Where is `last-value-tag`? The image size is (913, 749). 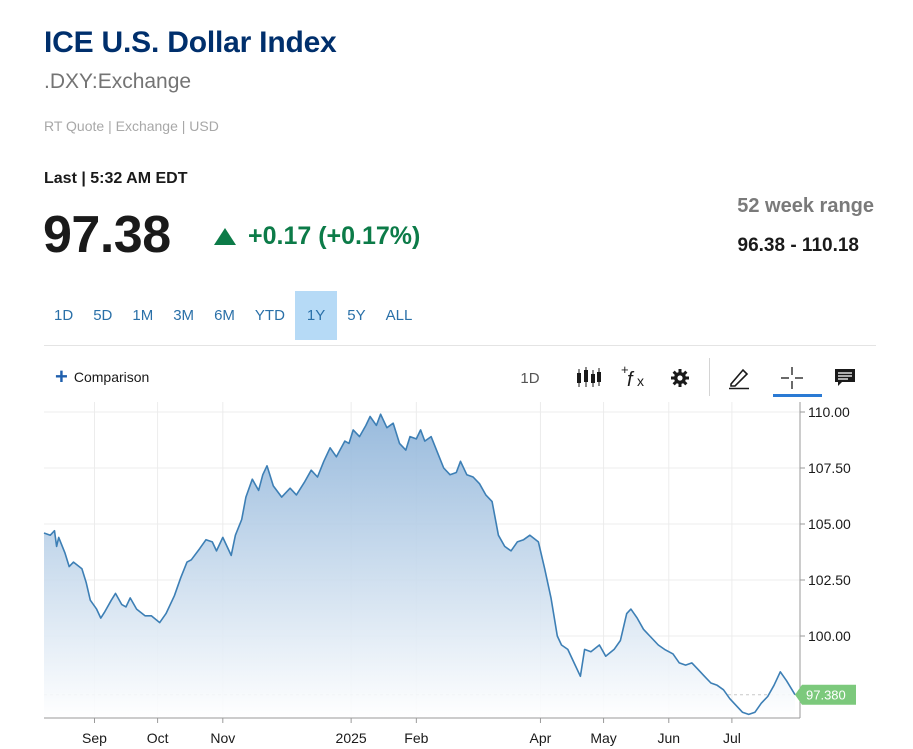 last-value-tag is located at coordinates (825, 694).